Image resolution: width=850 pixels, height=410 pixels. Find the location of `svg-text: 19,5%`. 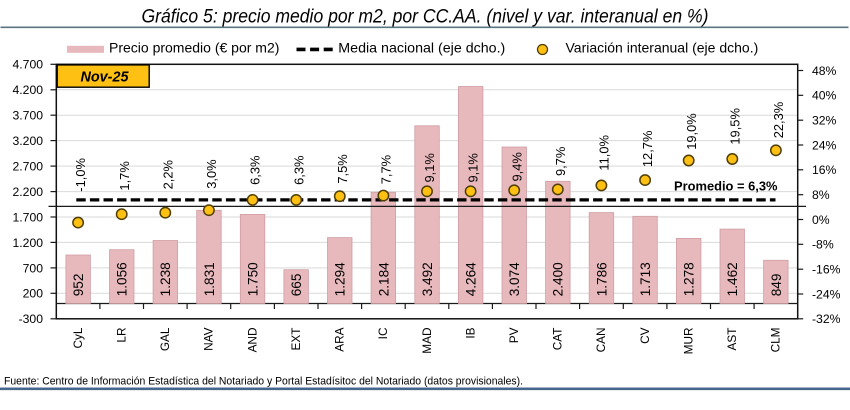

svg-text: 19,5% is located at coordinates (734, 126).